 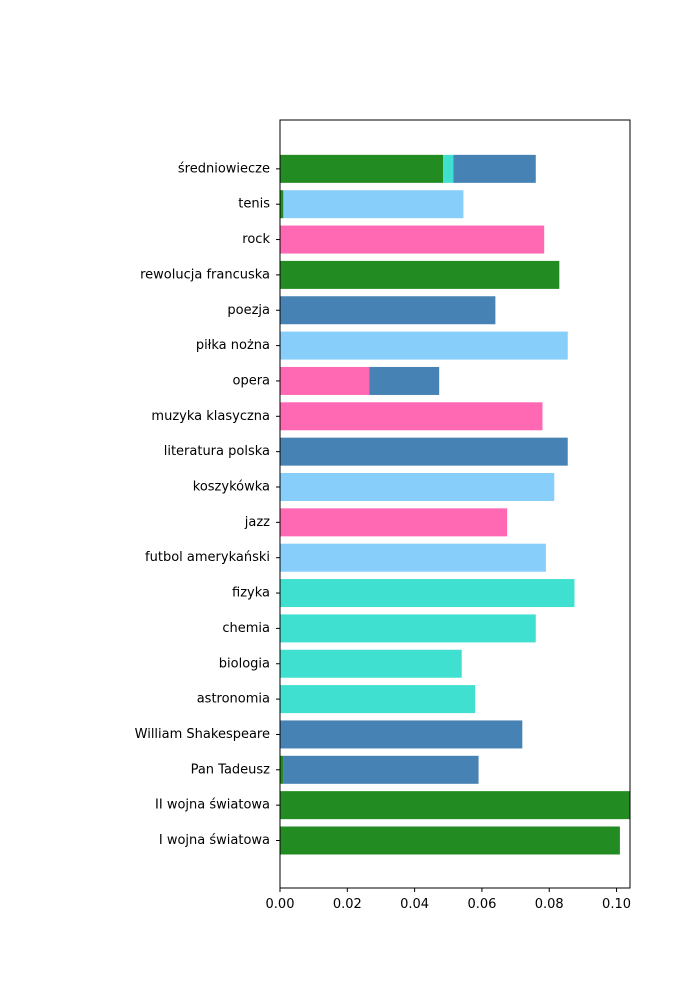 I want to click on y-tick-label: jazz, so click(x=257, y=522).